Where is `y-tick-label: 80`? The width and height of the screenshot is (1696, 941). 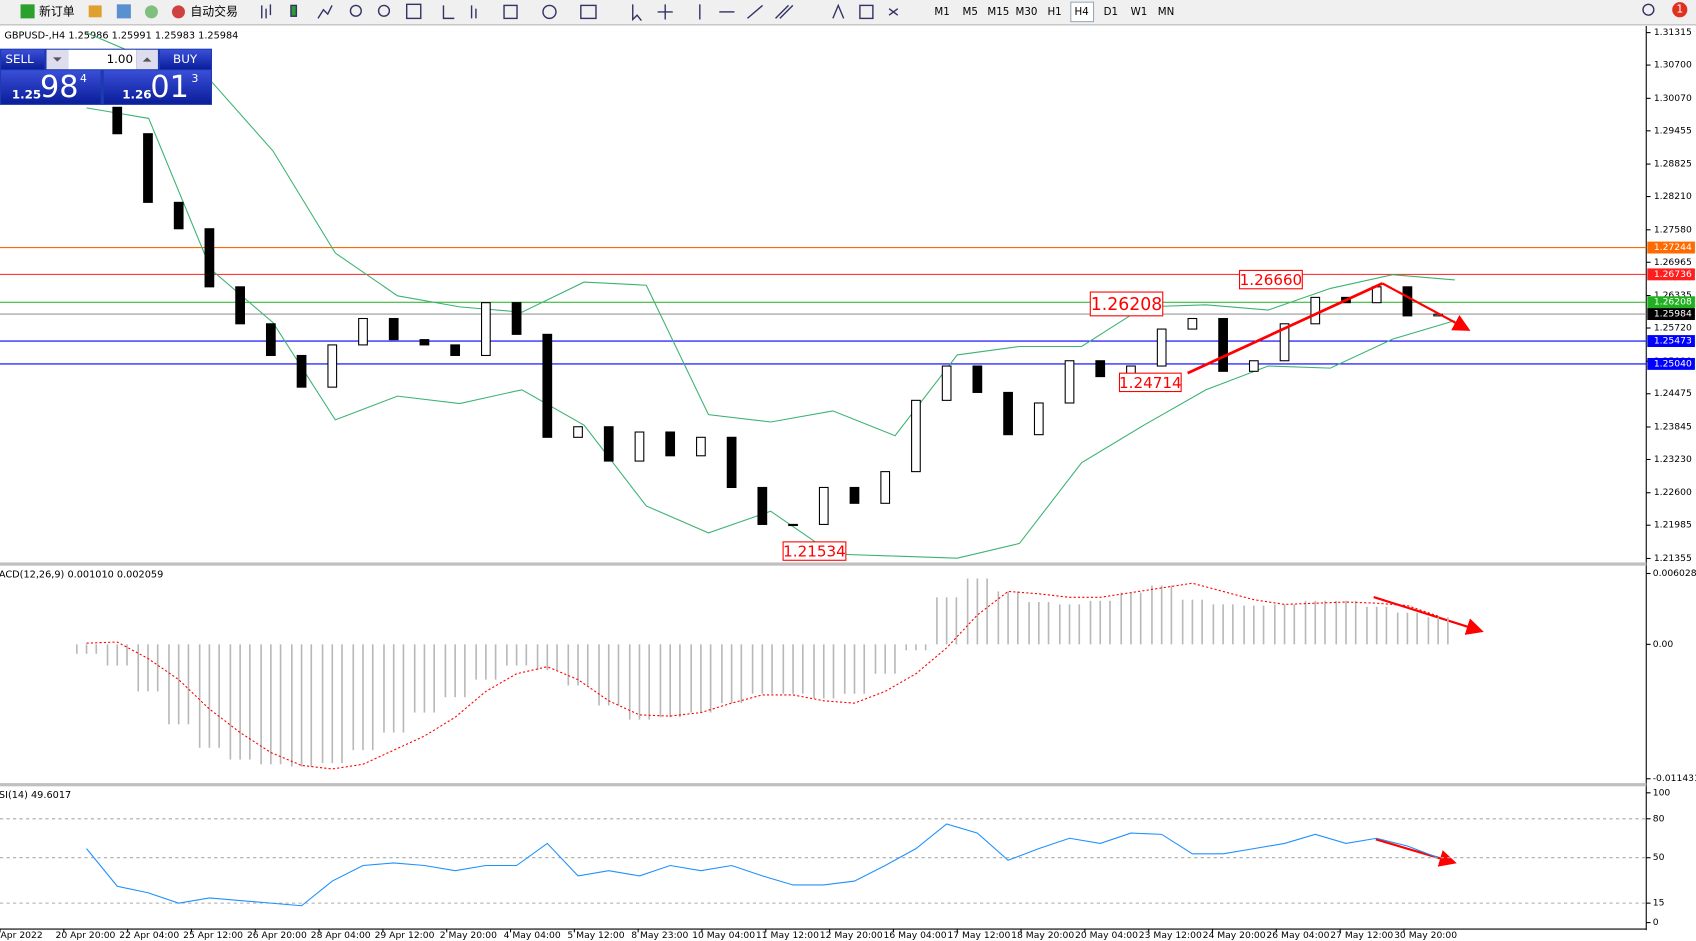
y-tick-label: 80 is located at coordinates (1659, 818).